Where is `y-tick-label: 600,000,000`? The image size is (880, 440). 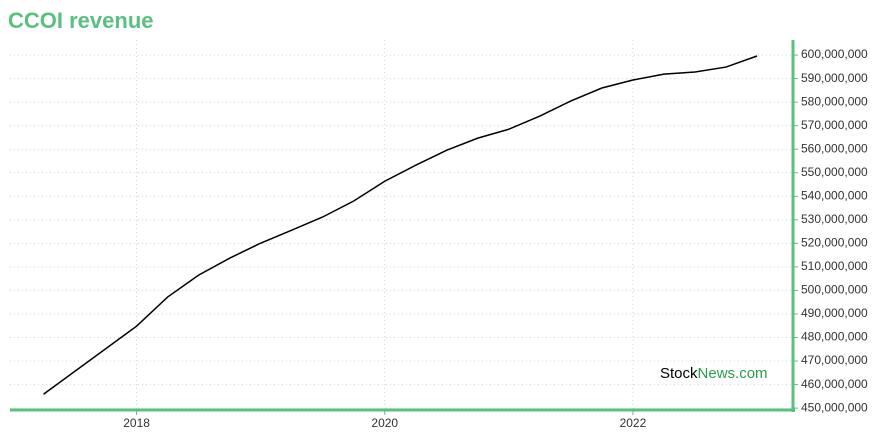 y-tick-label: 600,000,000 is located at coordinates (834, 54).